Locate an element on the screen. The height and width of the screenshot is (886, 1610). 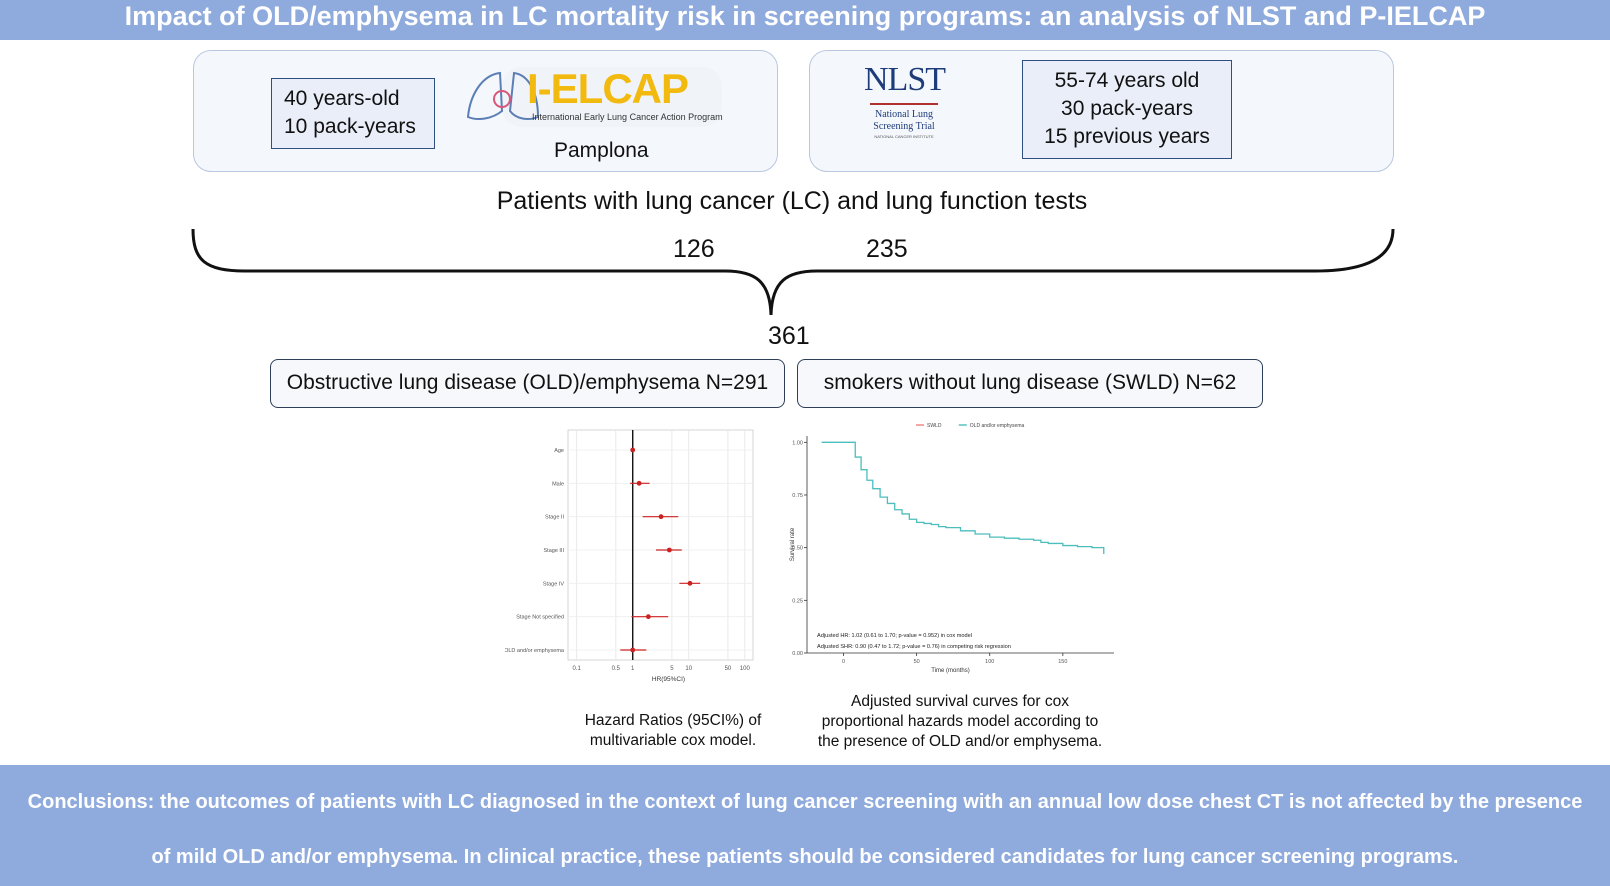
km-x-tick-label: 150 is located at coordinates (1062, 662).